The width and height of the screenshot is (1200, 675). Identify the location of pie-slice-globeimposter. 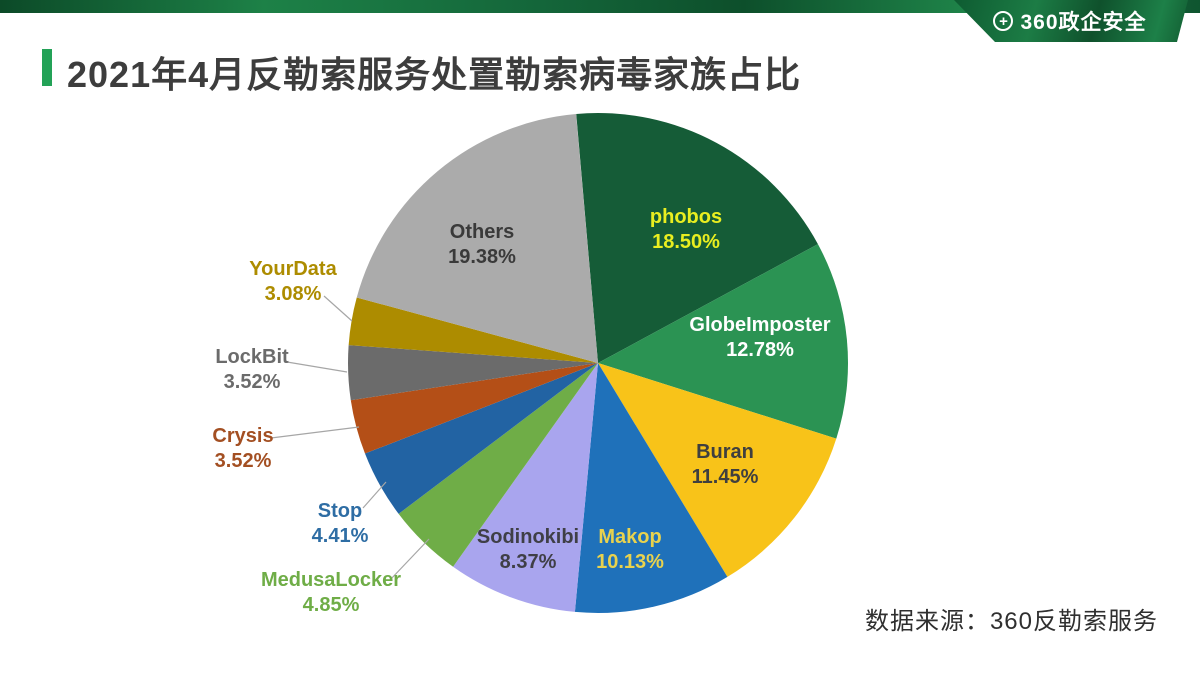
(723, 341).